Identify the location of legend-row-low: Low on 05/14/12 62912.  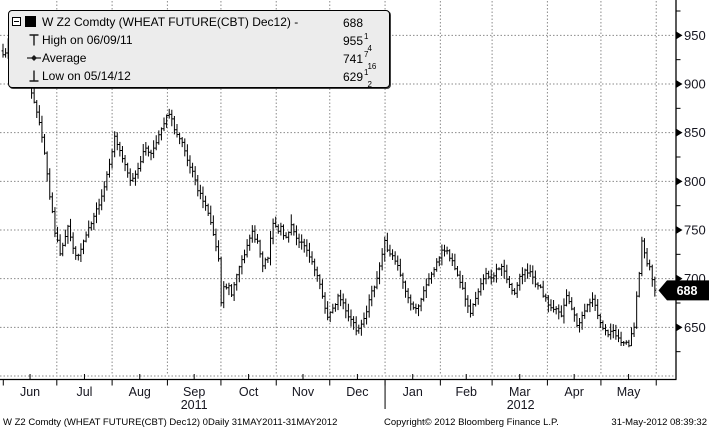
(199, 78).